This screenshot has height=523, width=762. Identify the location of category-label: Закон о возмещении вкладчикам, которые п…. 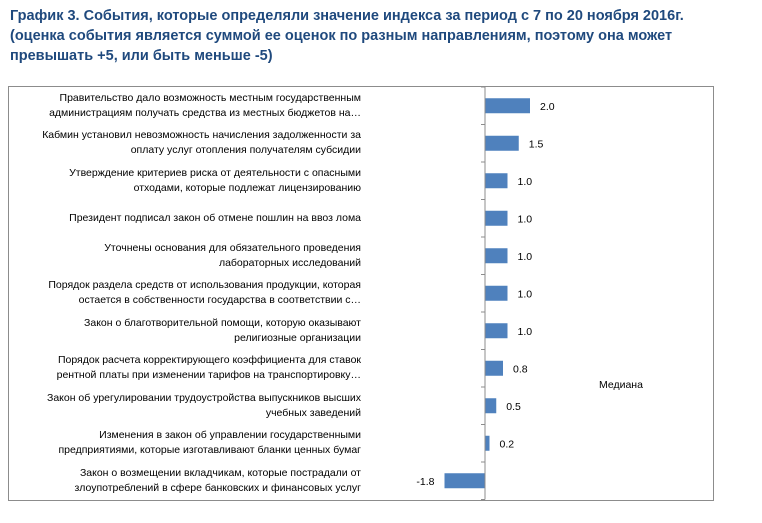
(217, 480).